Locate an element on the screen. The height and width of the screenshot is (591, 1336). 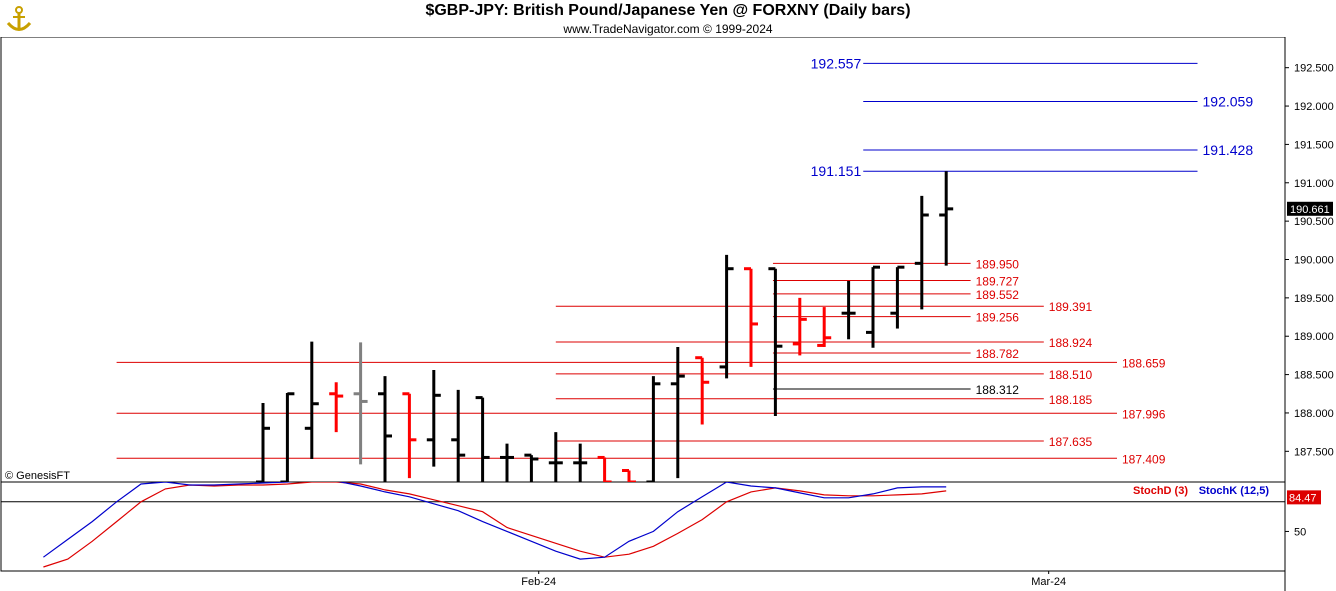
level-label: 187.409 is located at coordinates (1144, 459).